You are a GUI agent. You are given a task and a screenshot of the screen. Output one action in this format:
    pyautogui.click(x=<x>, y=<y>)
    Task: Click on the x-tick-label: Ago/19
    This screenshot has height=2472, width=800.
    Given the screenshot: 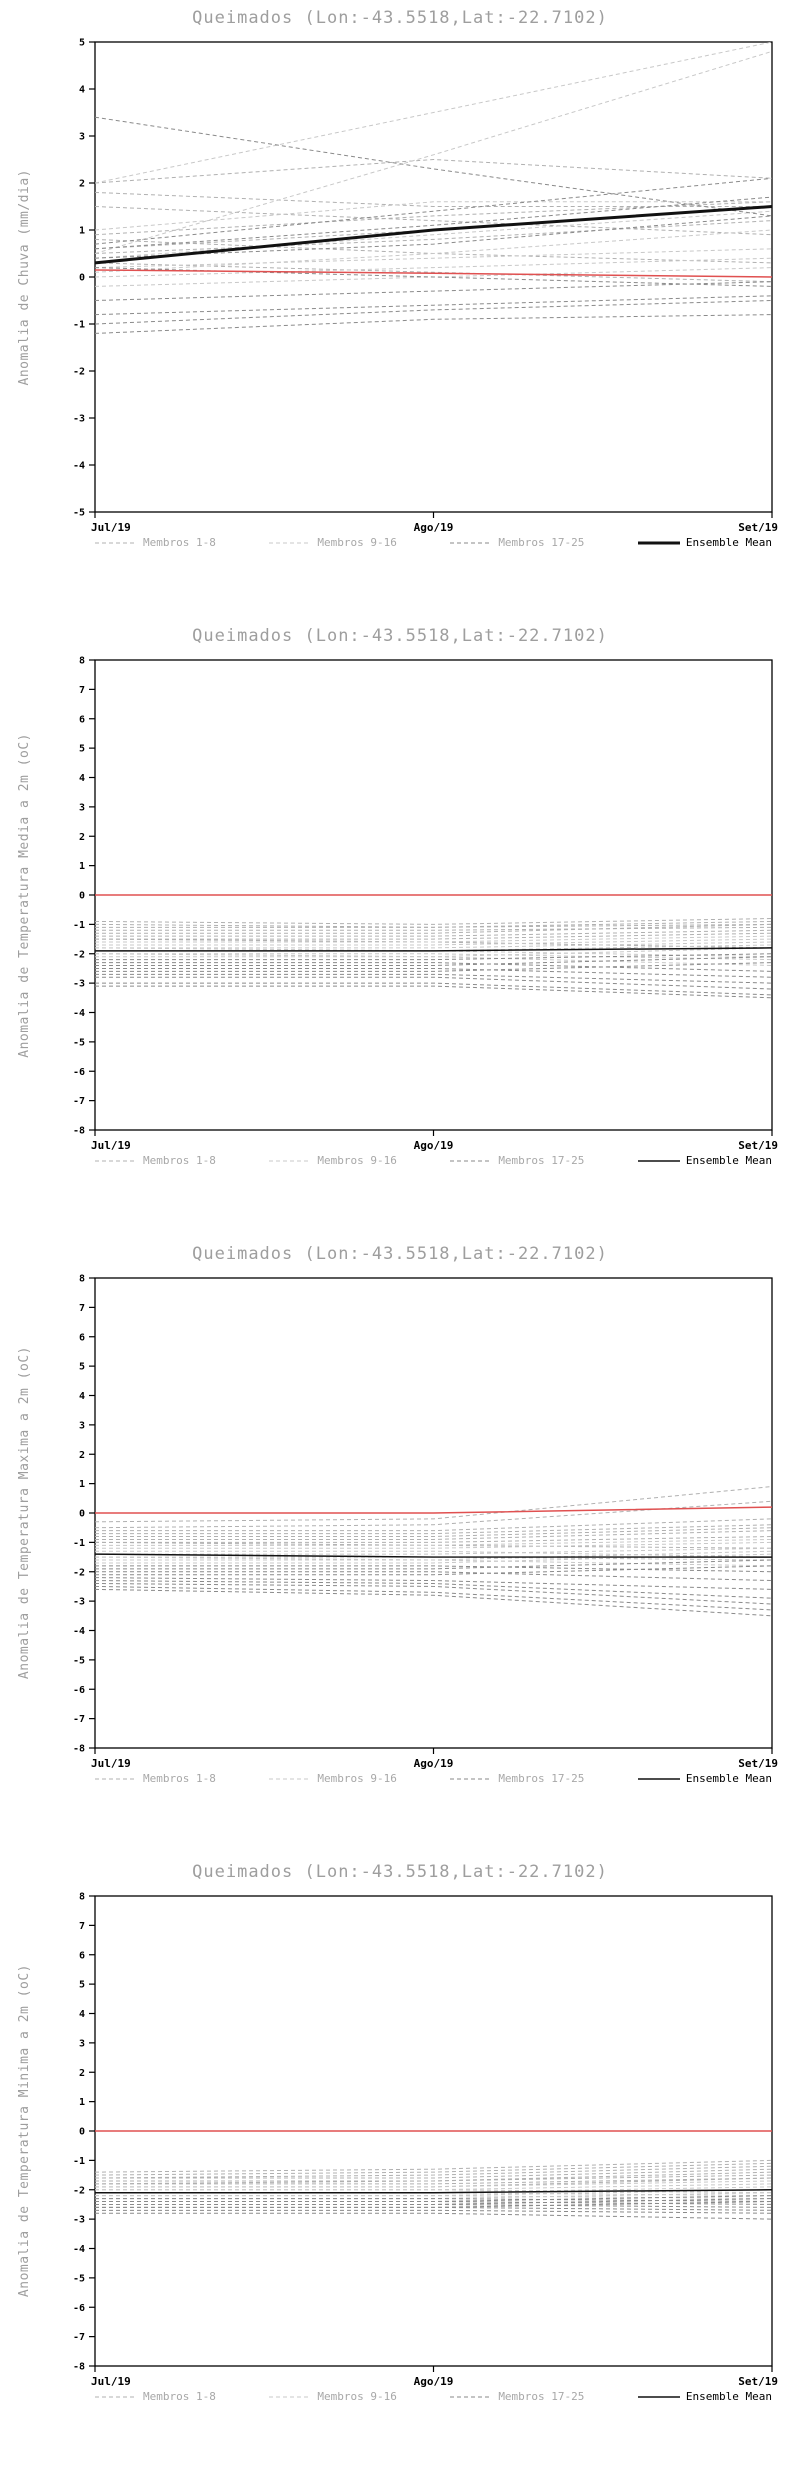 What is the action you would take?
    pyautogui.click(x=434, y=527)
    